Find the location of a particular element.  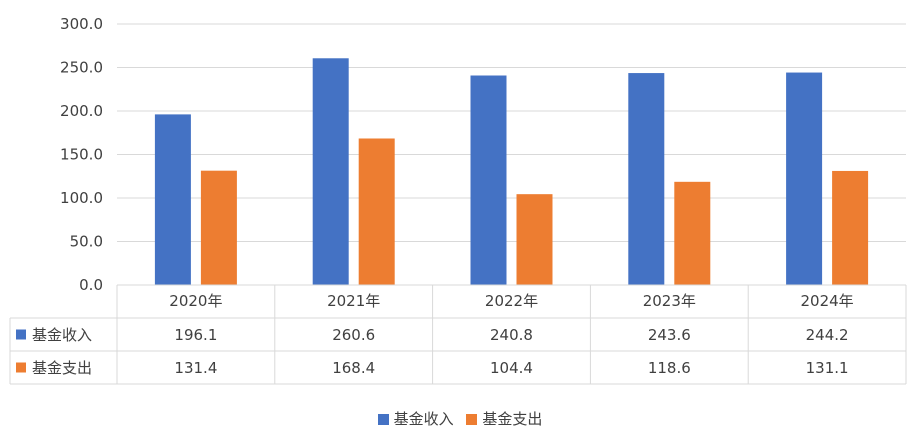

y-tick-label: 0.0 is located at coordinates (91, 285).